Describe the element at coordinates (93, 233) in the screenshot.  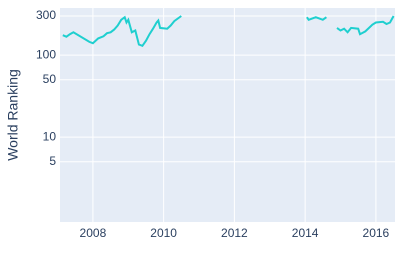
I see `x-tick-label: 2008` at that location.